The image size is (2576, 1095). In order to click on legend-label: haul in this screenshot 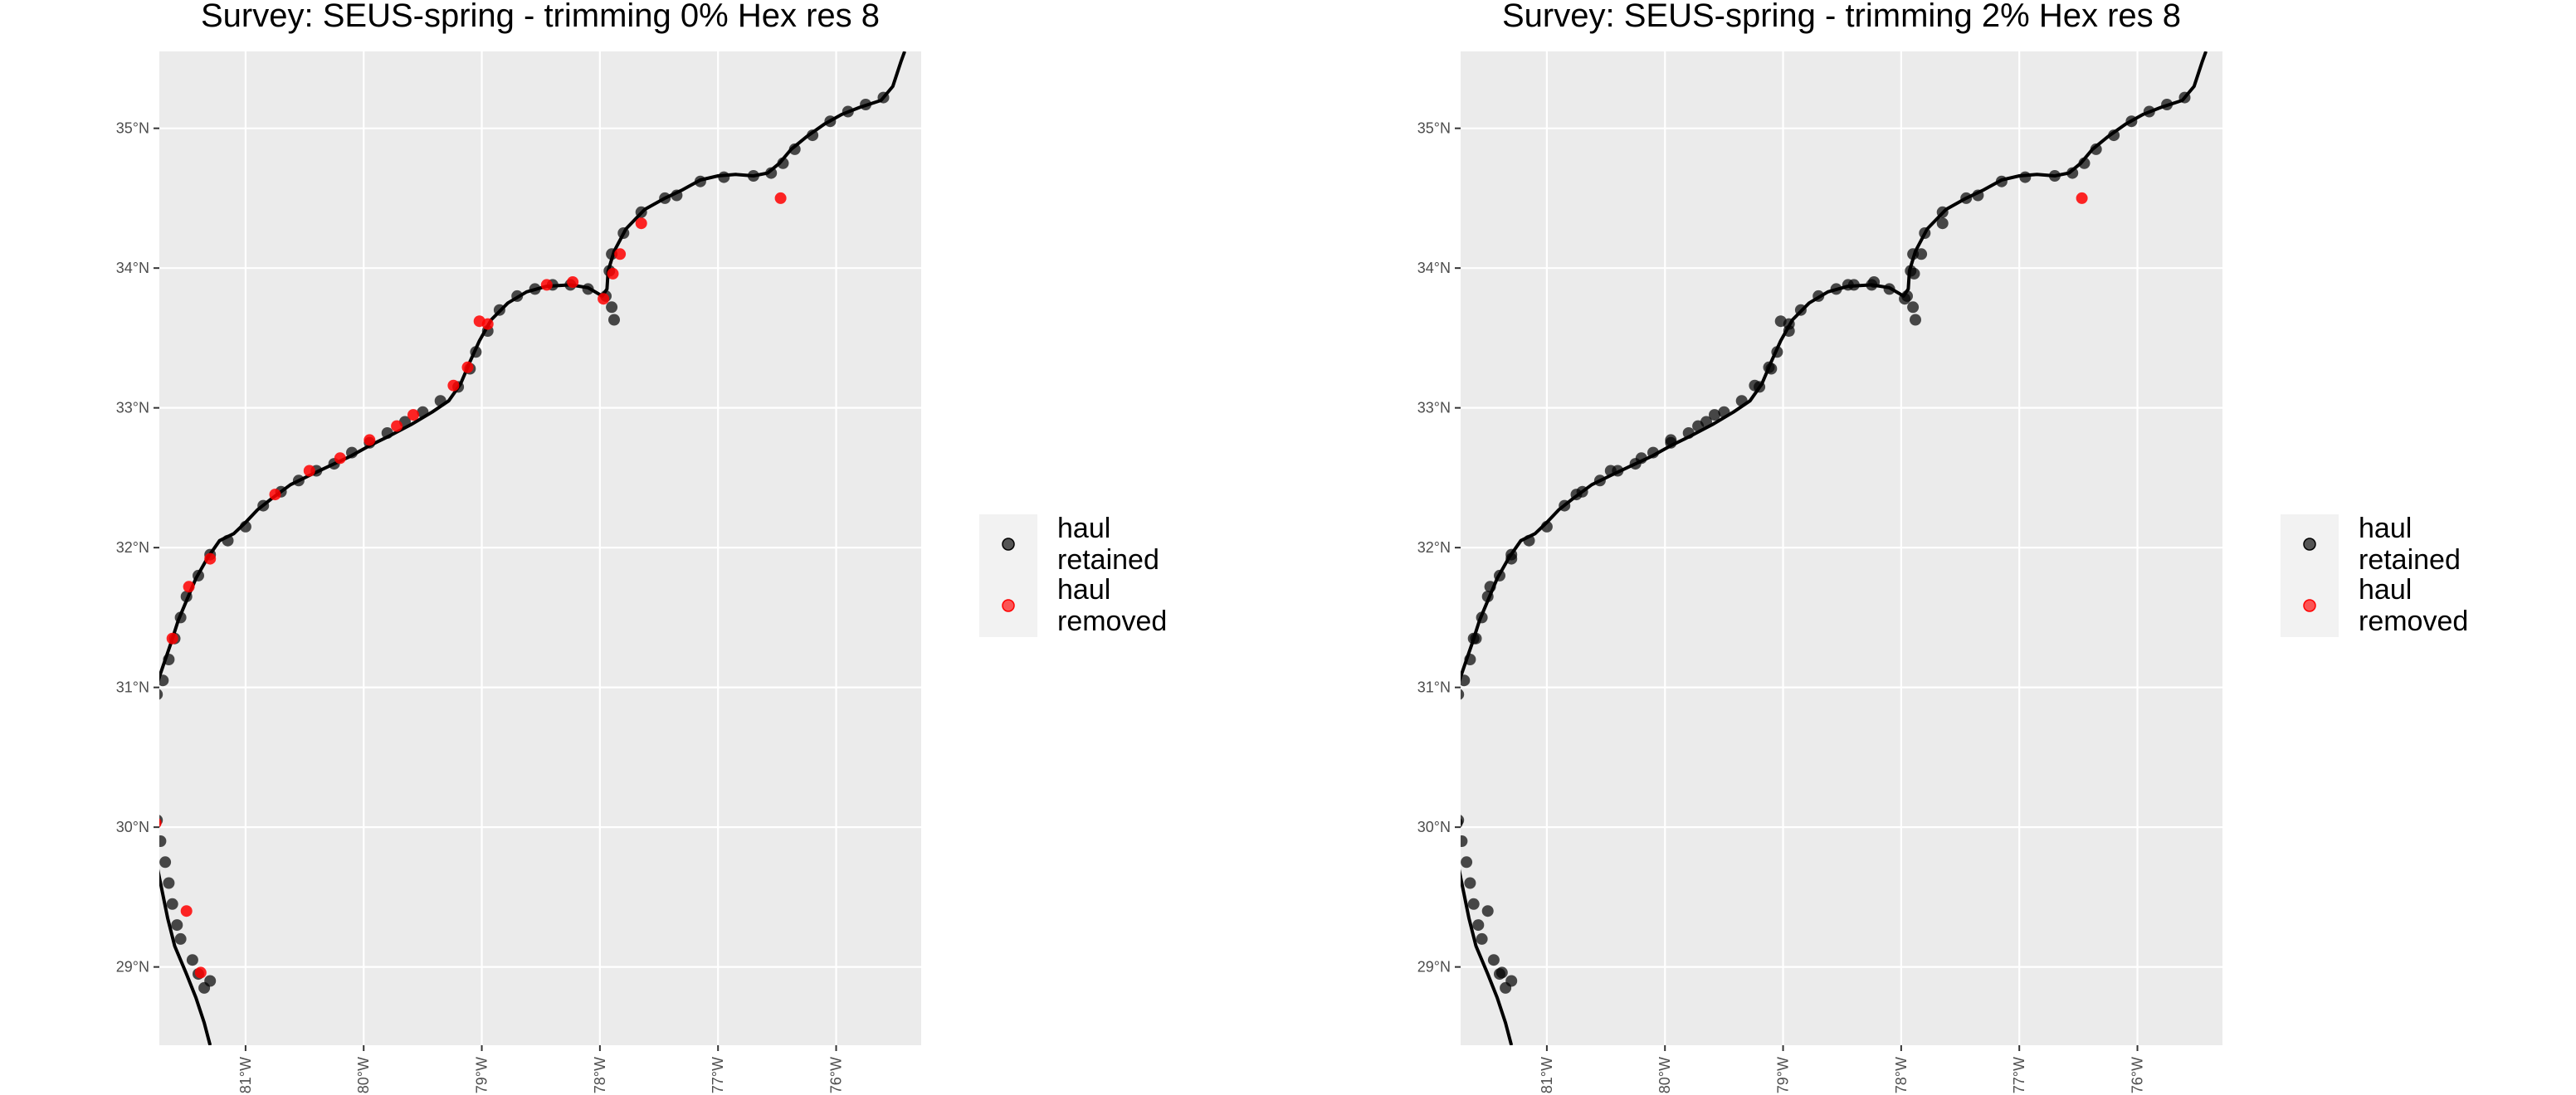, I will do `click(1083, 590)`.